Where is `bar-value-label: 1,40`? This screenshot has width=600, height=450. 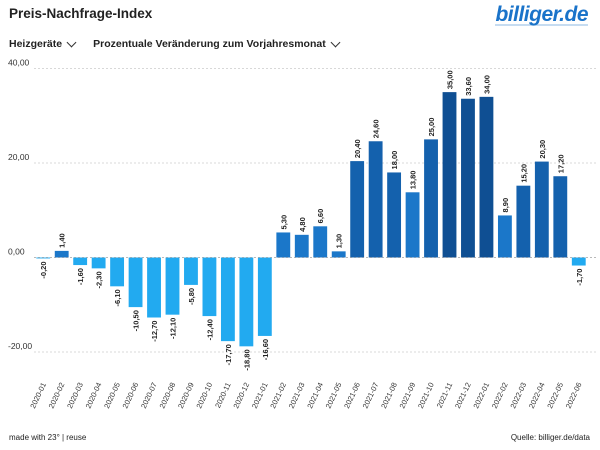
bar-value-label: 1,40 is located at coordinates (62, 240).